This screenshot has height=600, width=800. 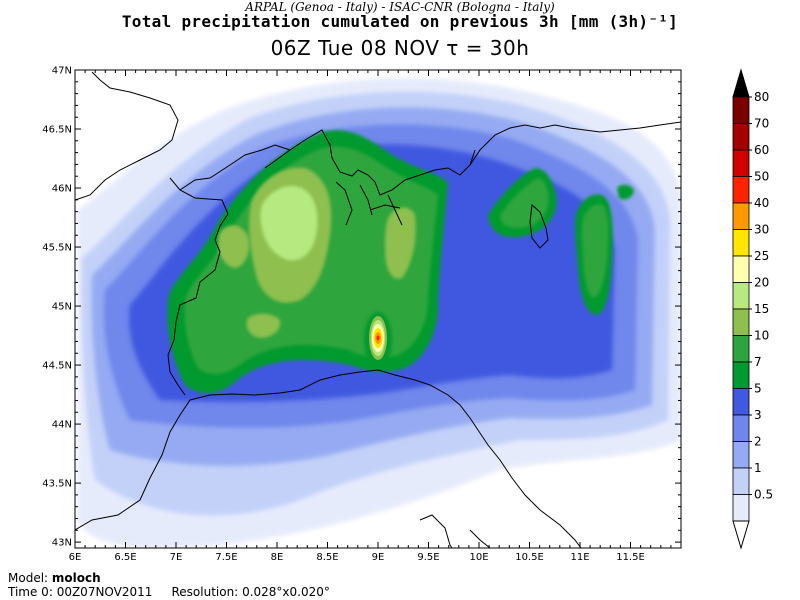 What do you see at coordinates (630, 557) in the screenshot?
I see `lon-tick-label: 11.5E` at bounding box center [630, 557].